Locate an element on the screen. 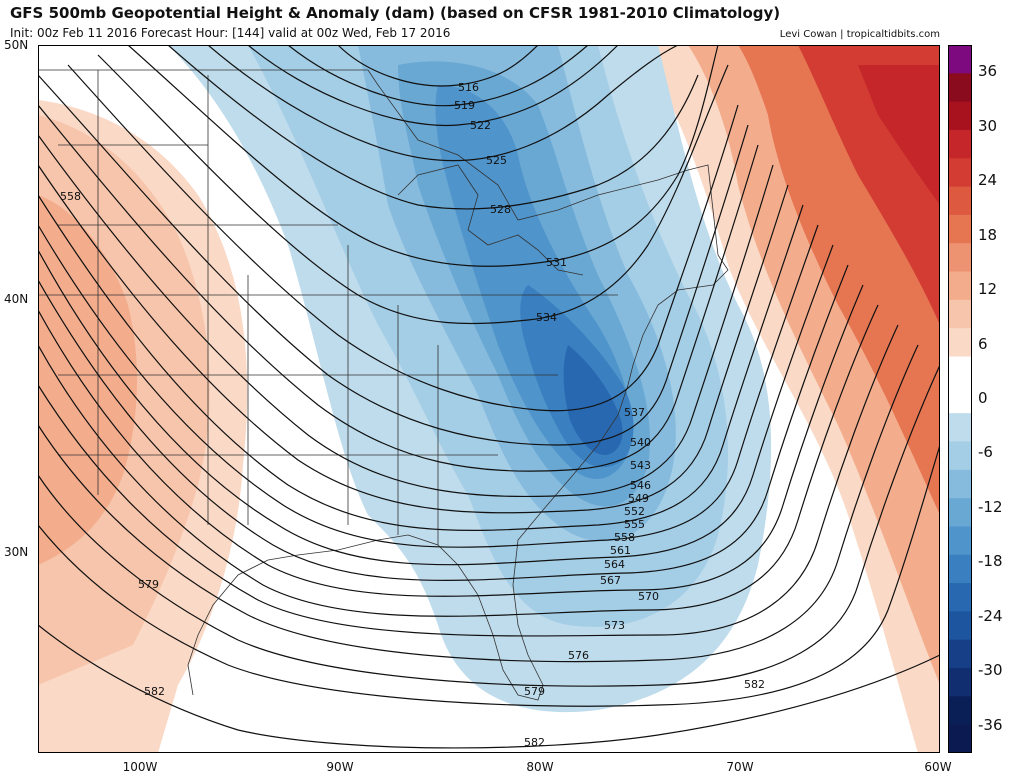 The width and height of the screenshot is (1024, 780). contour-label-528: 528 is located at coordinates (500, 209).